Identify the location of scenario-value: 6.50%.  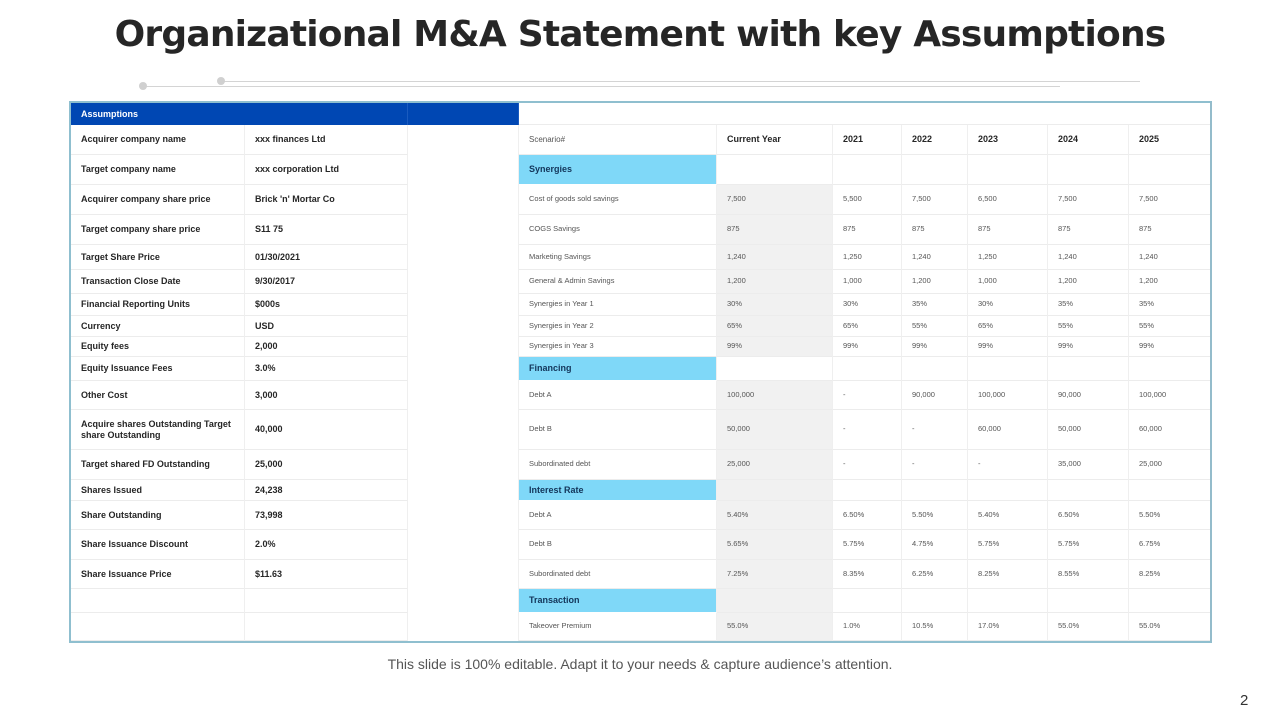
(1088, 515).